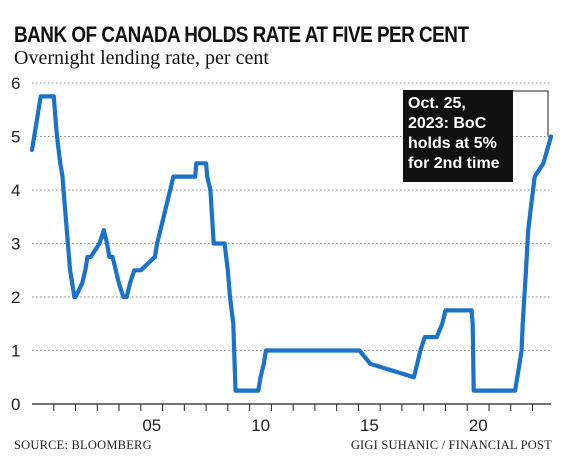 This screenshot has width=564, height=465. Describe the element at coordinates (151, 425) in the screenshot. I see `x-tick-label-05: 05` at that location.